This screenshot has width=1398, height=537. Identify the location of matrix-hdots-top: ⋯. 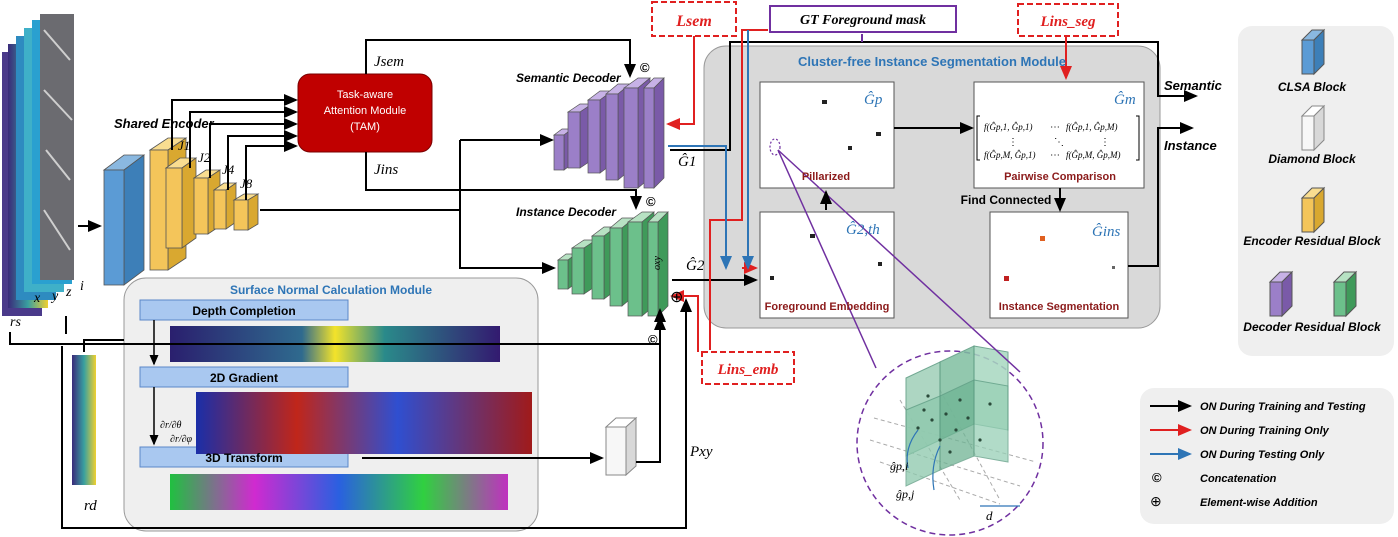
(1055, 127).